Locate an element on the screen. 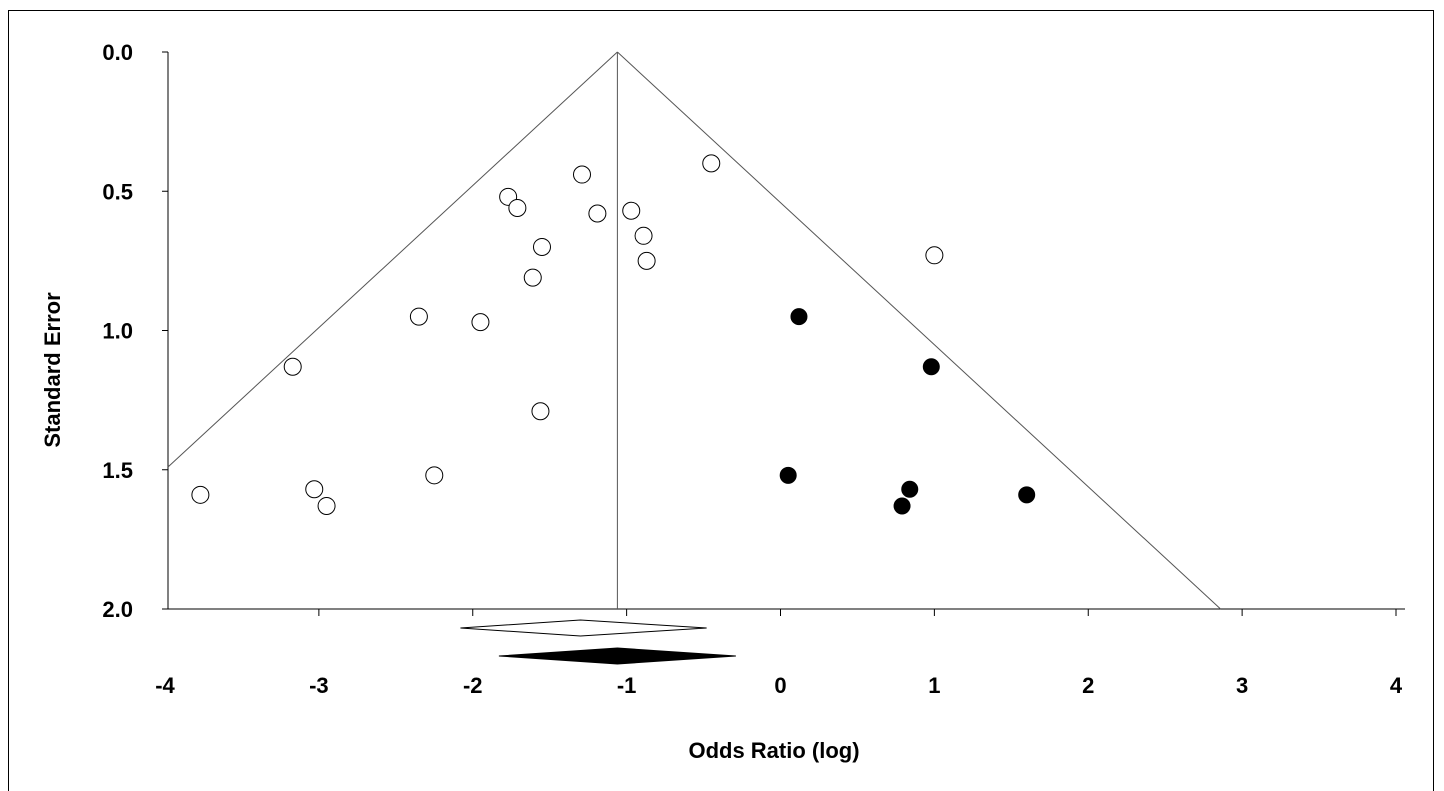 The height and width of the screenshot is (791, 1444). y-axis-title: Standard Error is located at coordinates (52, 370).